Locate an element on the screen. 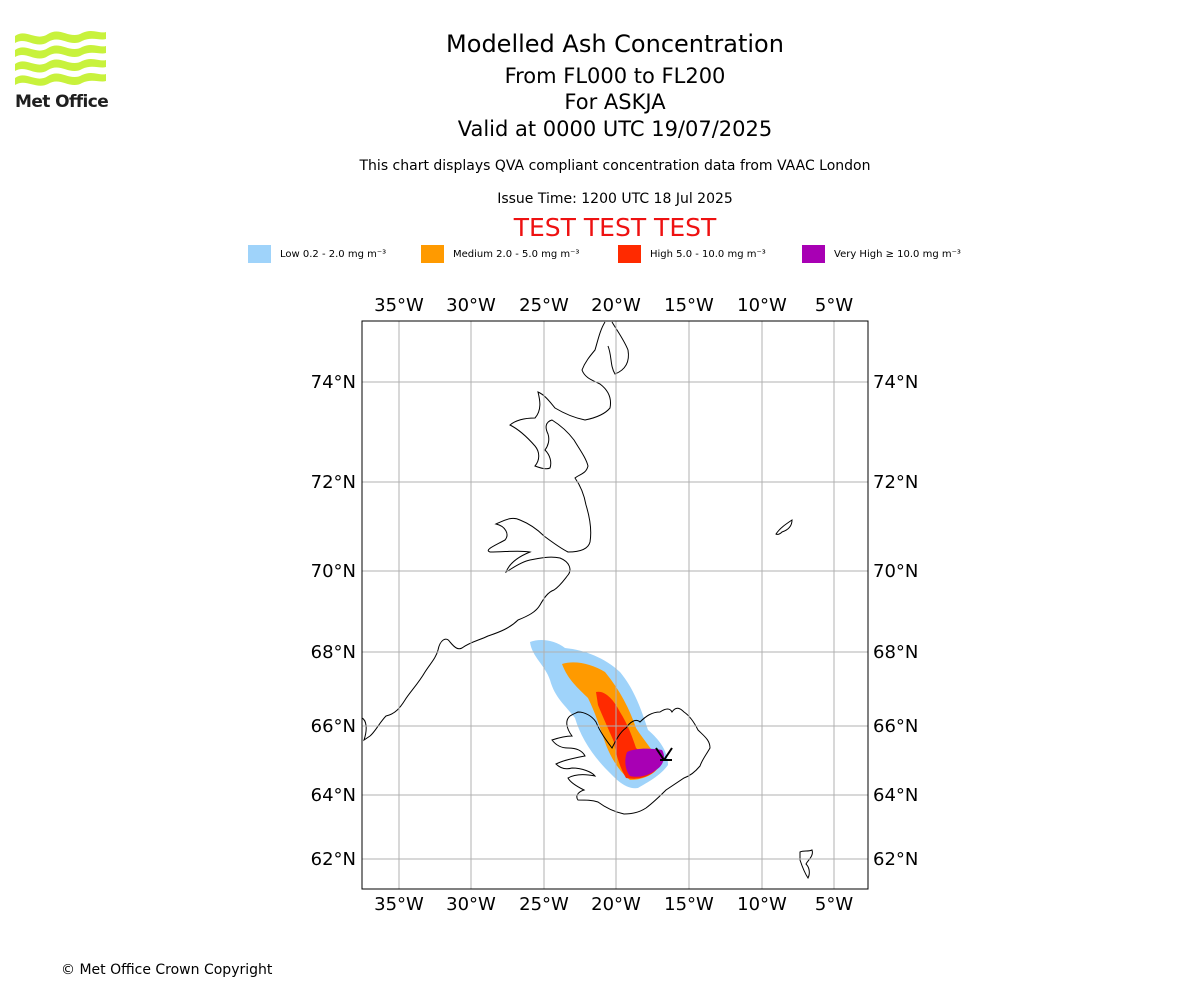 Image resolution: width=1200 pixels, height=1000 pixels. faroe-islands is located at coordinates (806, 864).